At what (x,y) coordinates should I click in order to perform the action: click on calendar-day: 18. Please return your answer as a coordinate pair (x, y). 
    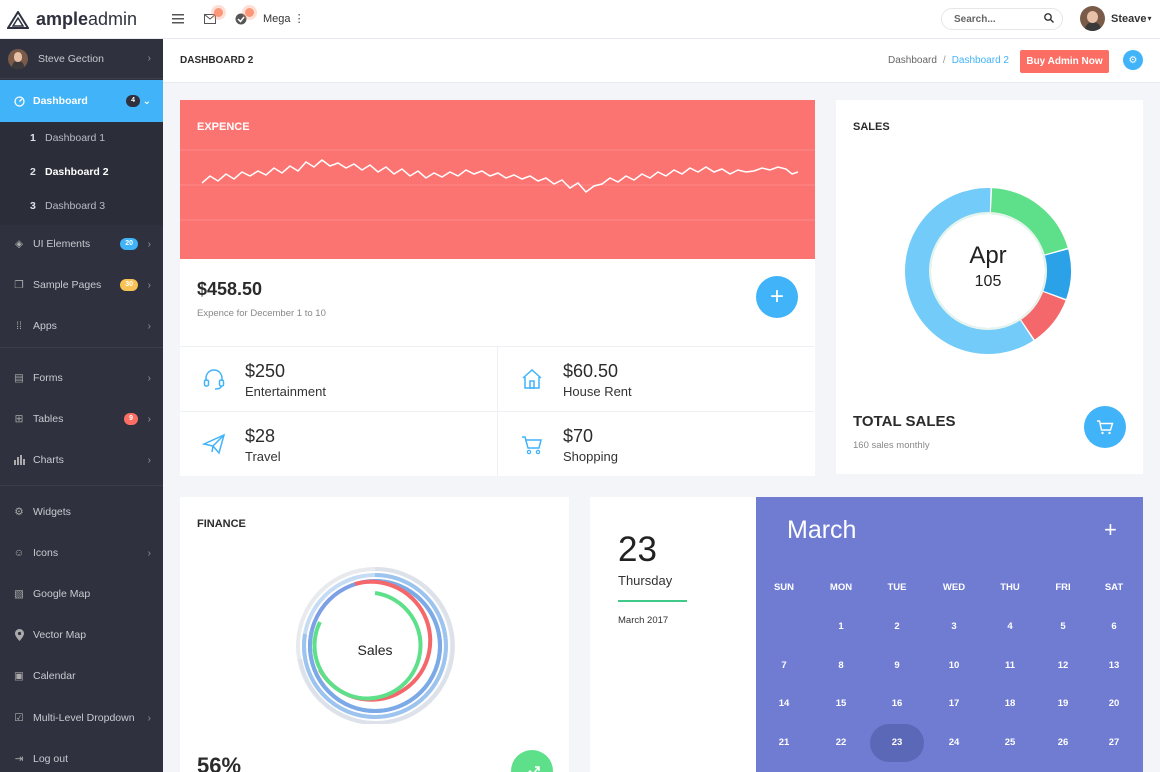
    Looking at the image, I should click on (1010, 703).